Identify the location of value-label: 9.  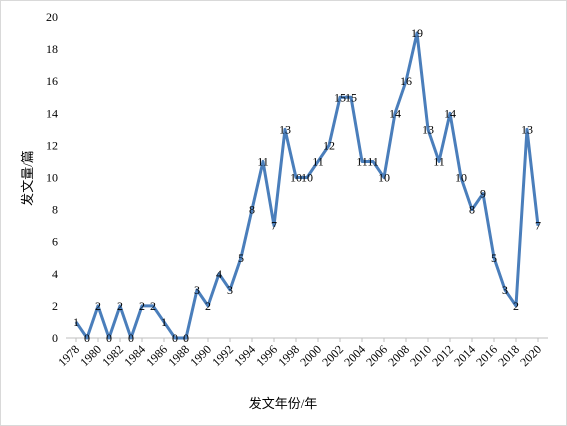
(483, 194).